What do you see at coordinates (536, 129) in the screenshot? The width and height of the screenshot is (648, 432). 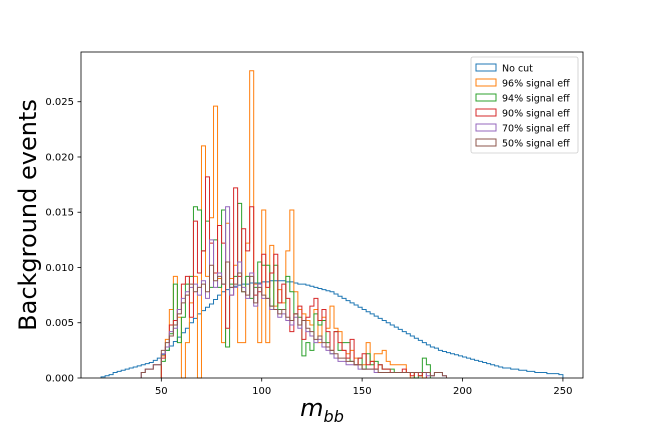 I see `legend-entry-label: 70% signal eff` at bounding box center [536, 129].